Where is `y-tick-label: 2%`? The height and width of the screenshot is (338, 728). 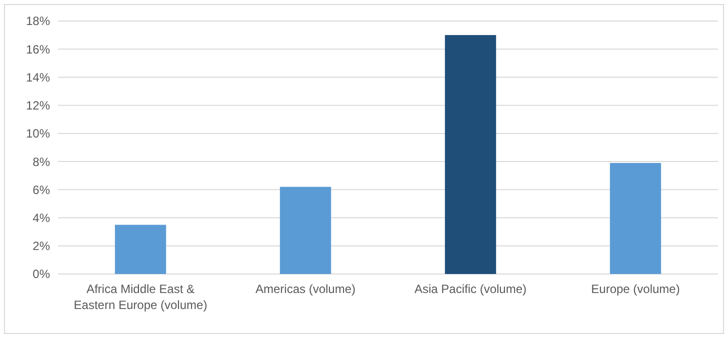
y-tick-label: 2% is located at coordinates (41, 246).